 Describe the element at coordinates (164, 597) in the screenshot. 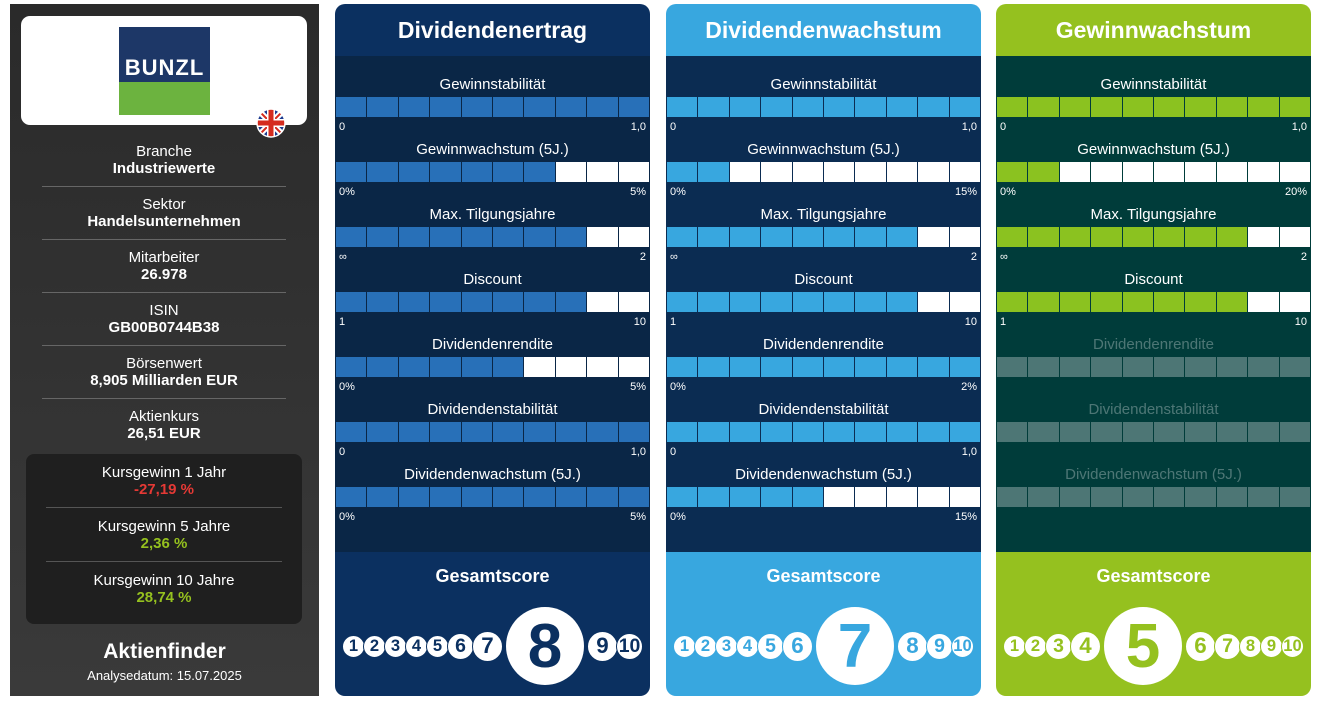

I see `performance-value: 28,74 %` at that location.